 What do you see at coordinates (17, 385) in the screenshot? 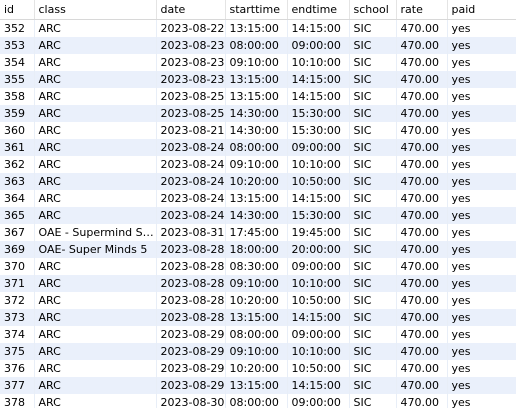
I see `cell-id: 377` at bounding box center [17, 385].